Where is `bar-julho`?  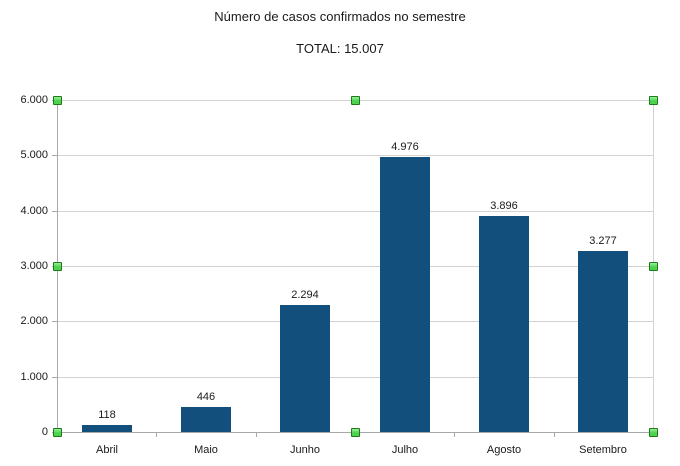 bar-julho is located at coordinates (405, 294).